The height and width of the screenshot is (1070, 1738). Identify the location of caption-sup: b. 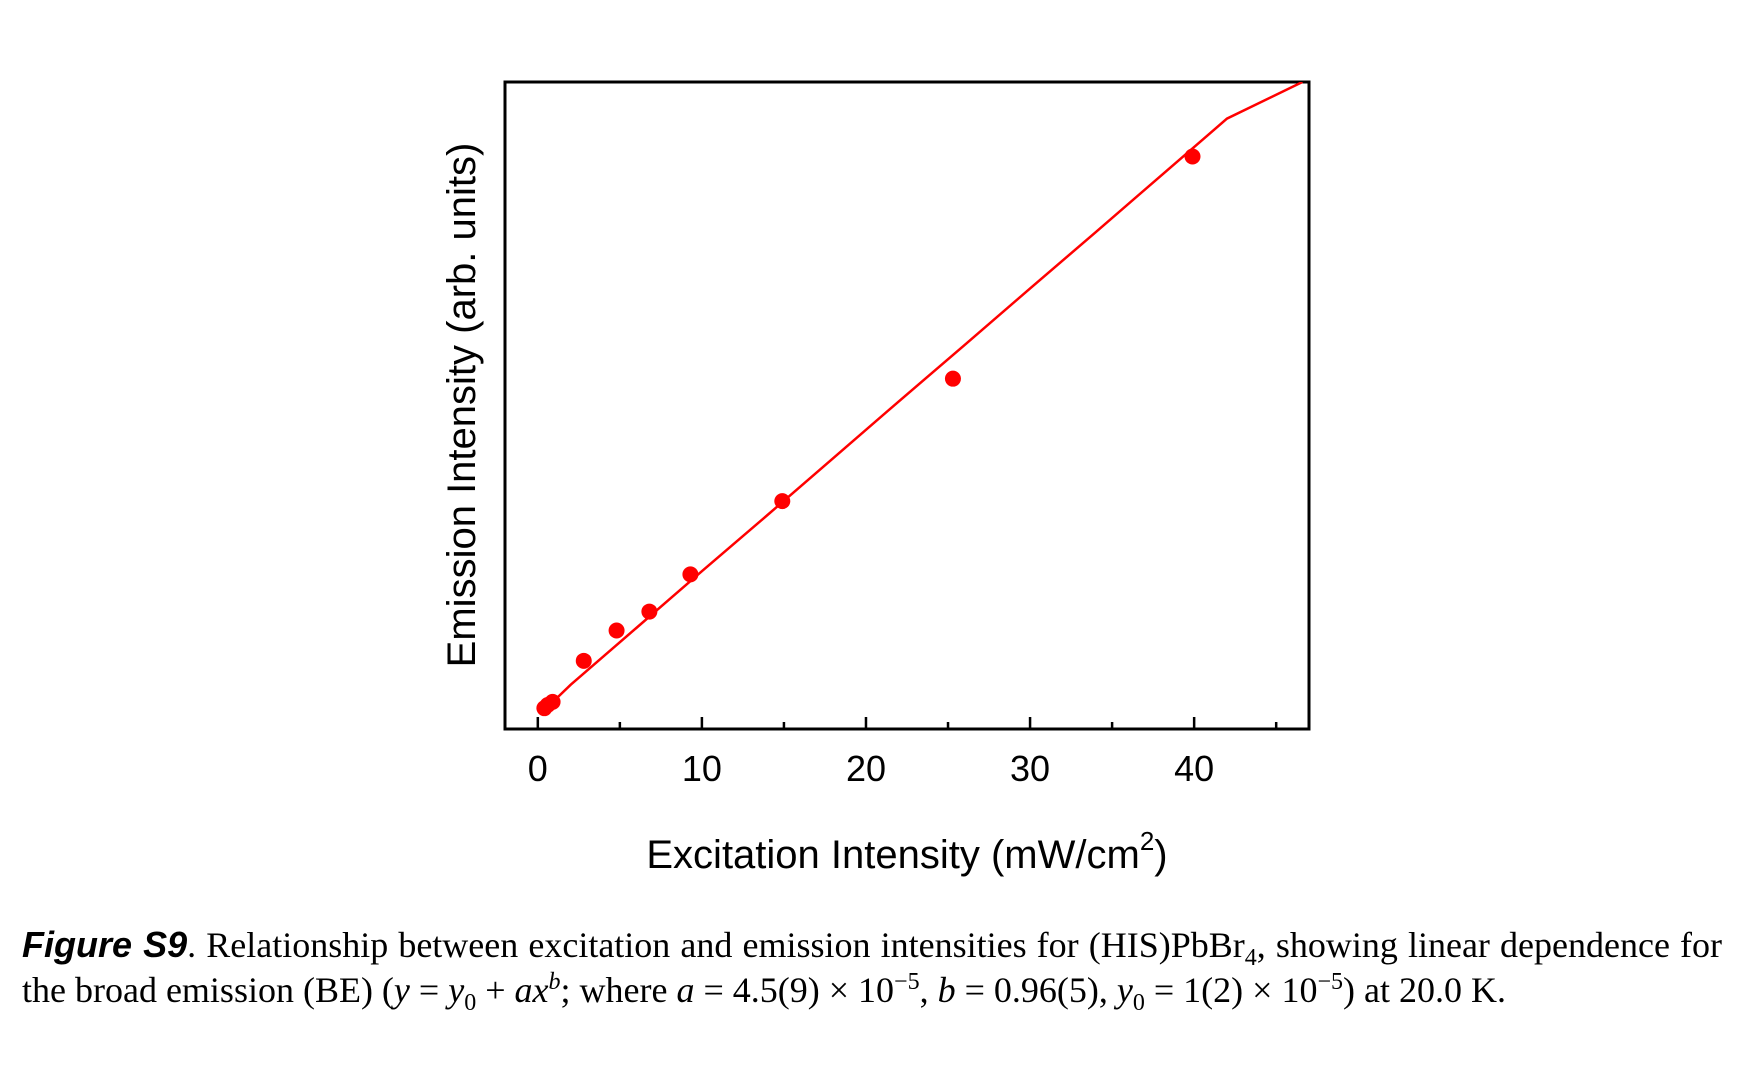
(554, 982).